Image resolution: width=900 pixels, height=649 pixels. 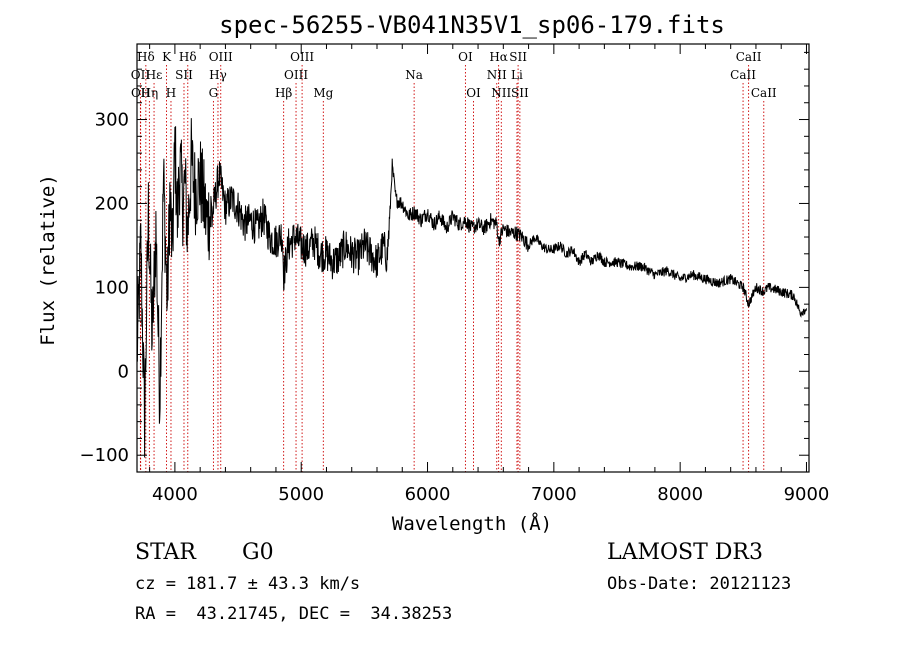 I want to click on x-tick-label: 7000, so click(x=554, y=494).